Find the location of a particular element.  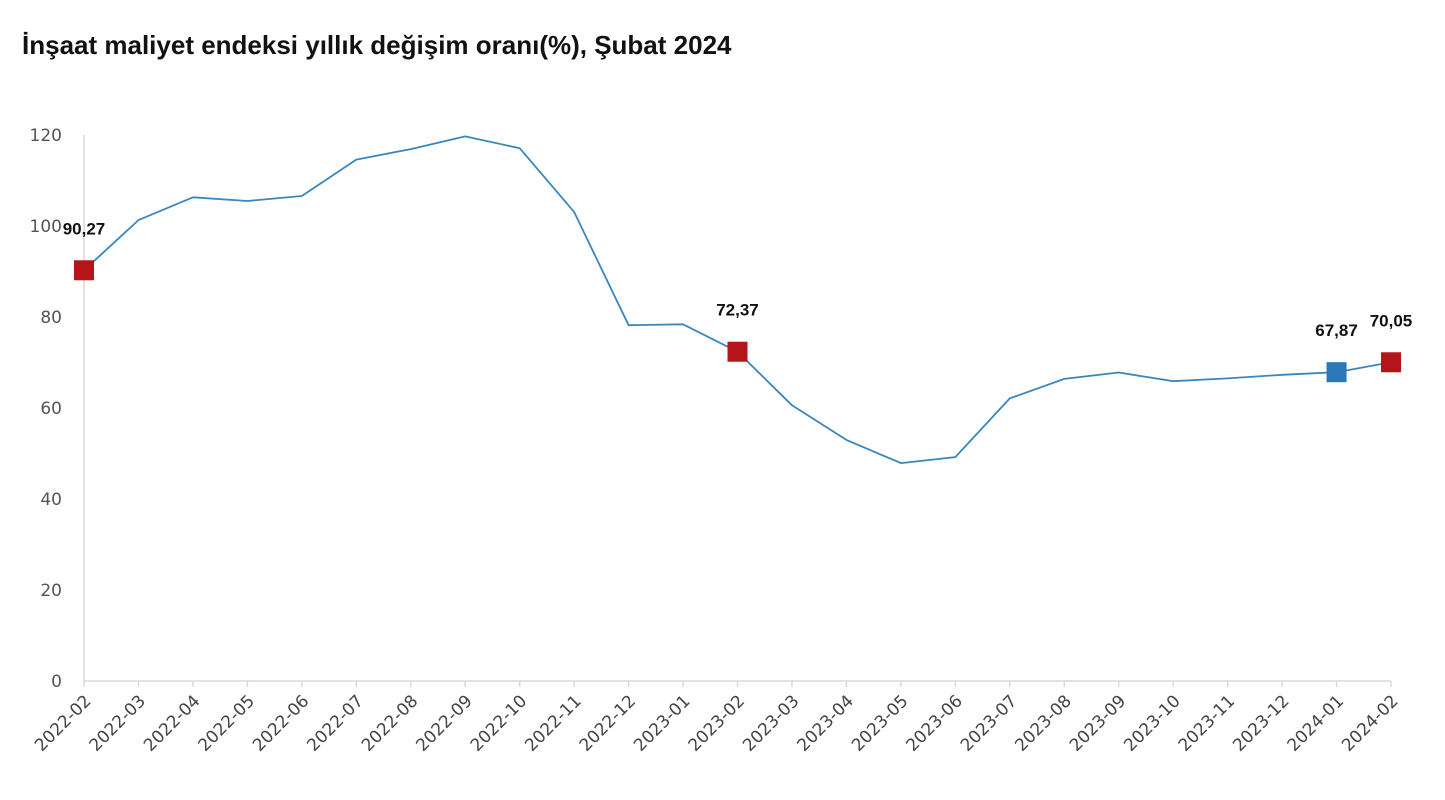

data-label: 67,87 is located at coordinates (1336, 330).